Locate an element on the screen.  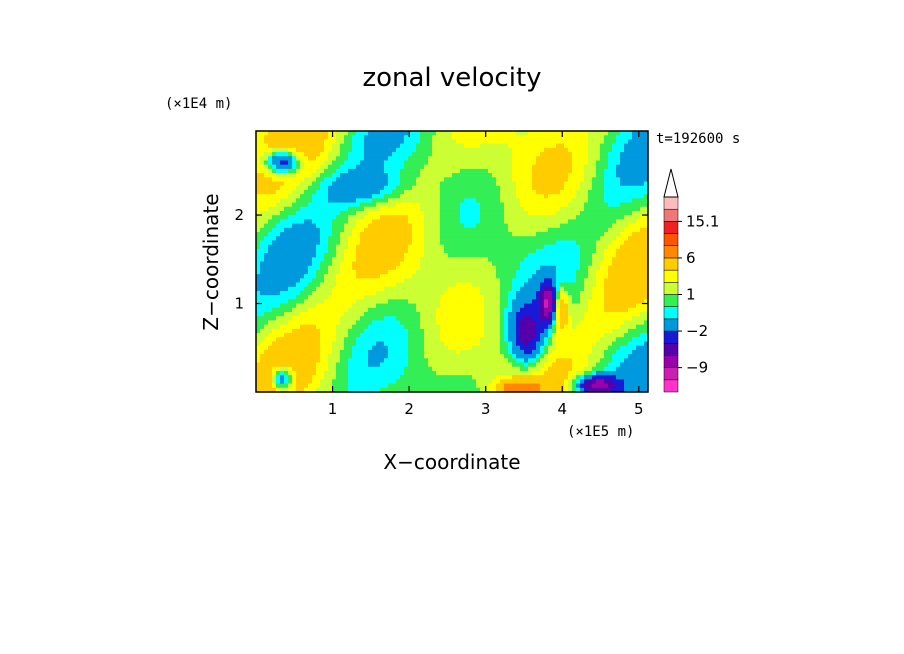
x-tick-label: 5 is located at coordinates (639, 409).